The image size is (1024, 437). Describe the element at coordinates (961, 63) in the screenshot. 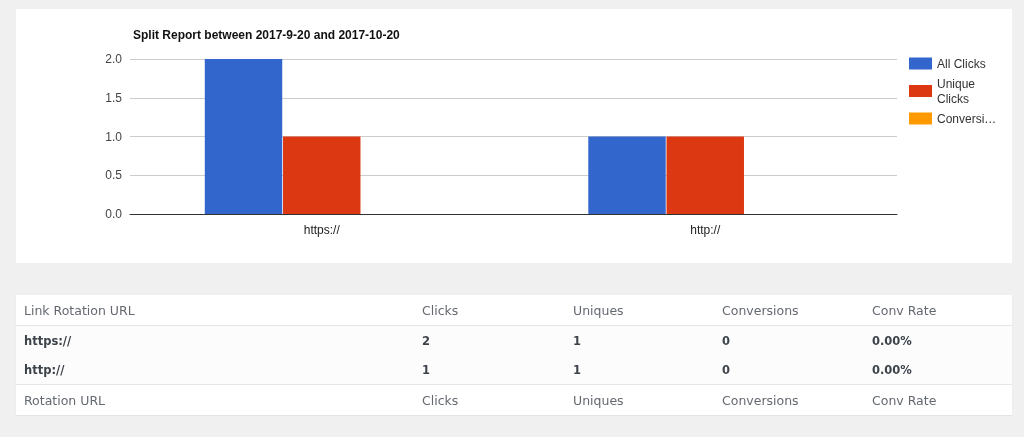

I see `legend-label: All Clicks` at that location.